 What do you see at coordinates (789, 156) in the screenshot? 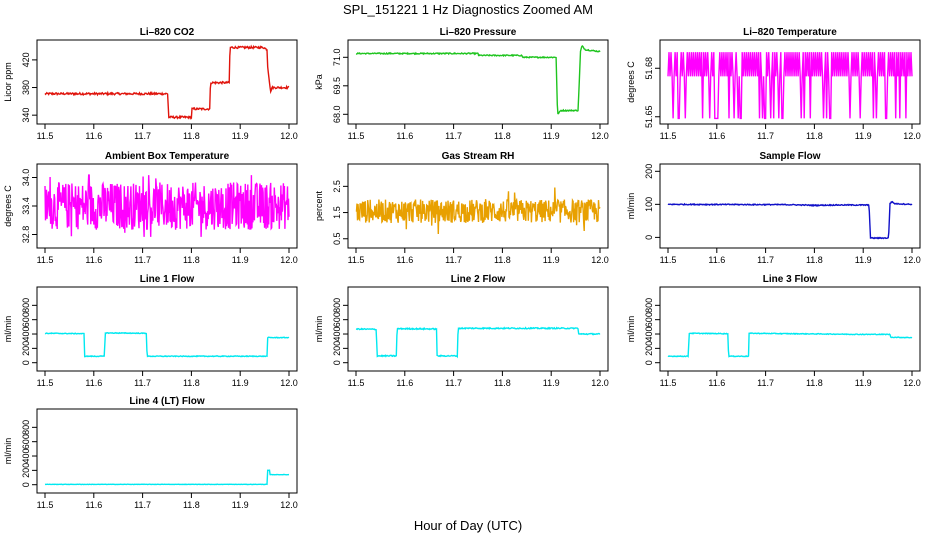
I see `panel-title: Sample Flow` at bounding box center [789, 156].